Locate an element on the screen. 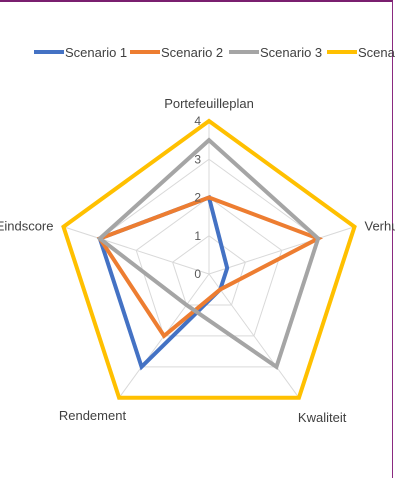 This screenshot has width=395, height=482. tick-label-1: 1 is located at coordinates (197, 236).